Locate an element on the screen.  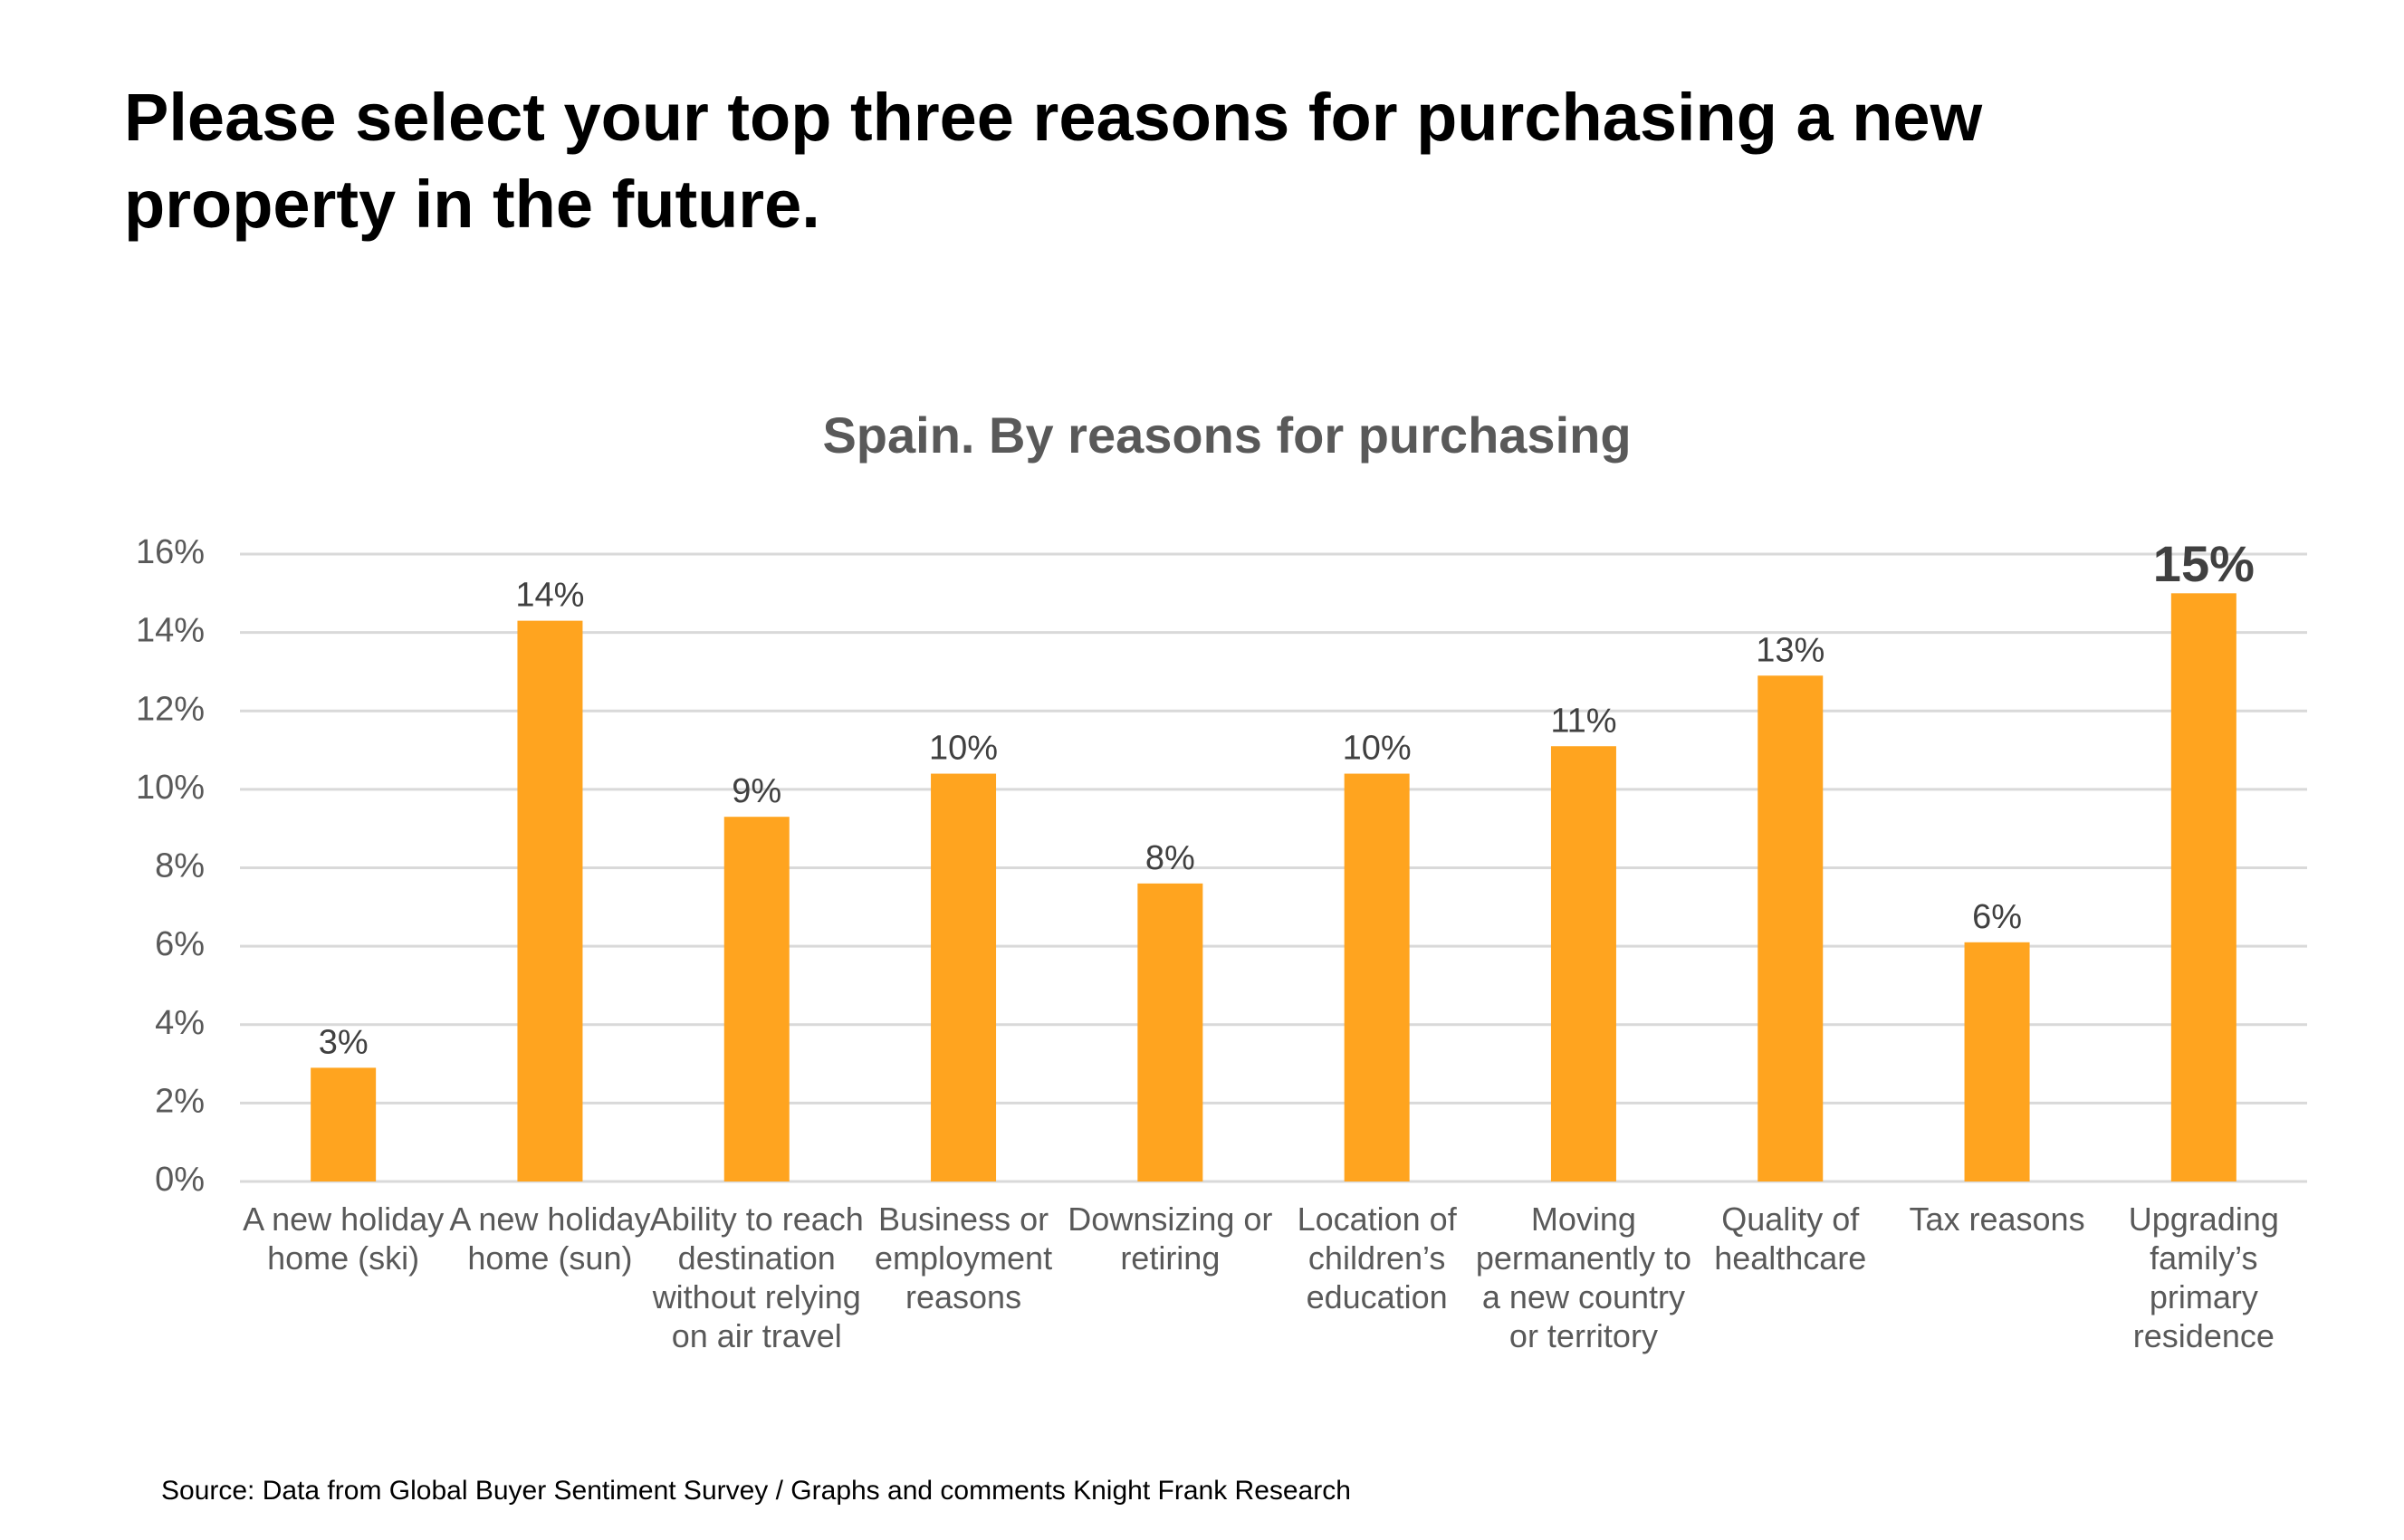
x-tick-label: Business or employment reasons is located at coordinates (964, 1257).